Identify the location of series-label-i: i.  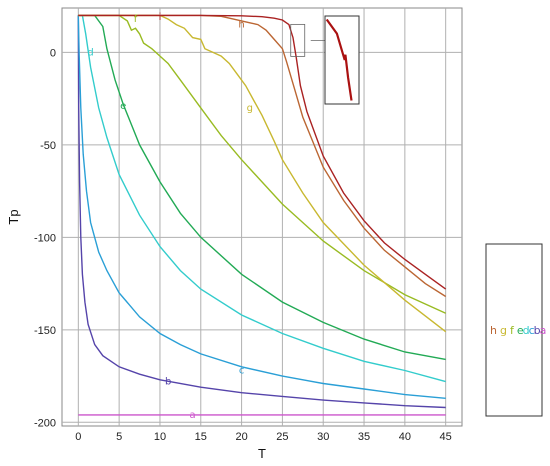
(160, 17).